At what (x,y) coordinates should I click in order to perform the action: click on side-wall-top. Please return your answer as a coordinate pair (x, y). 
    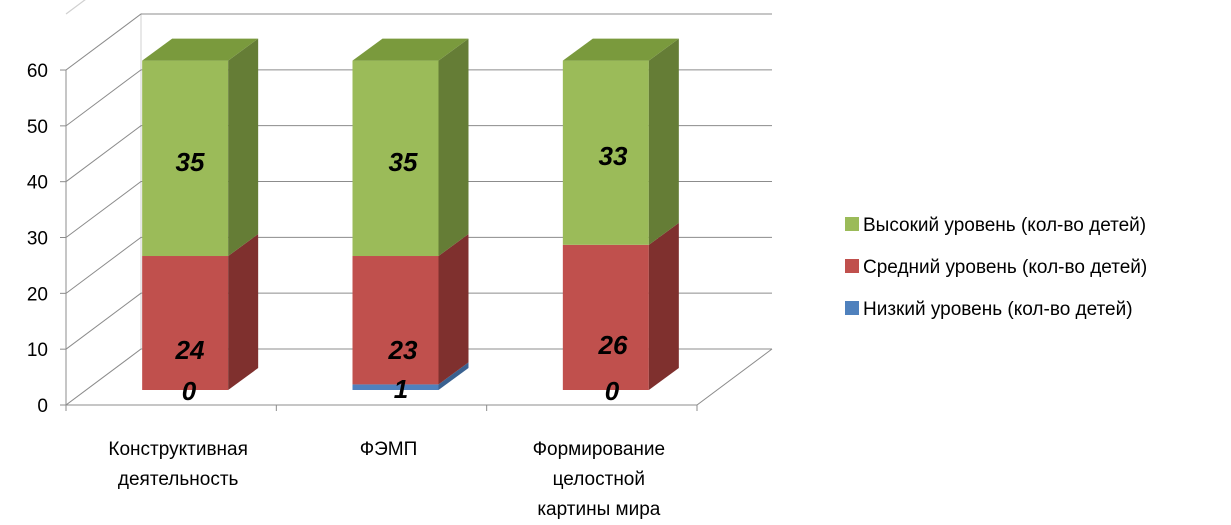
    Looking at the image, I should click on (75, 7).